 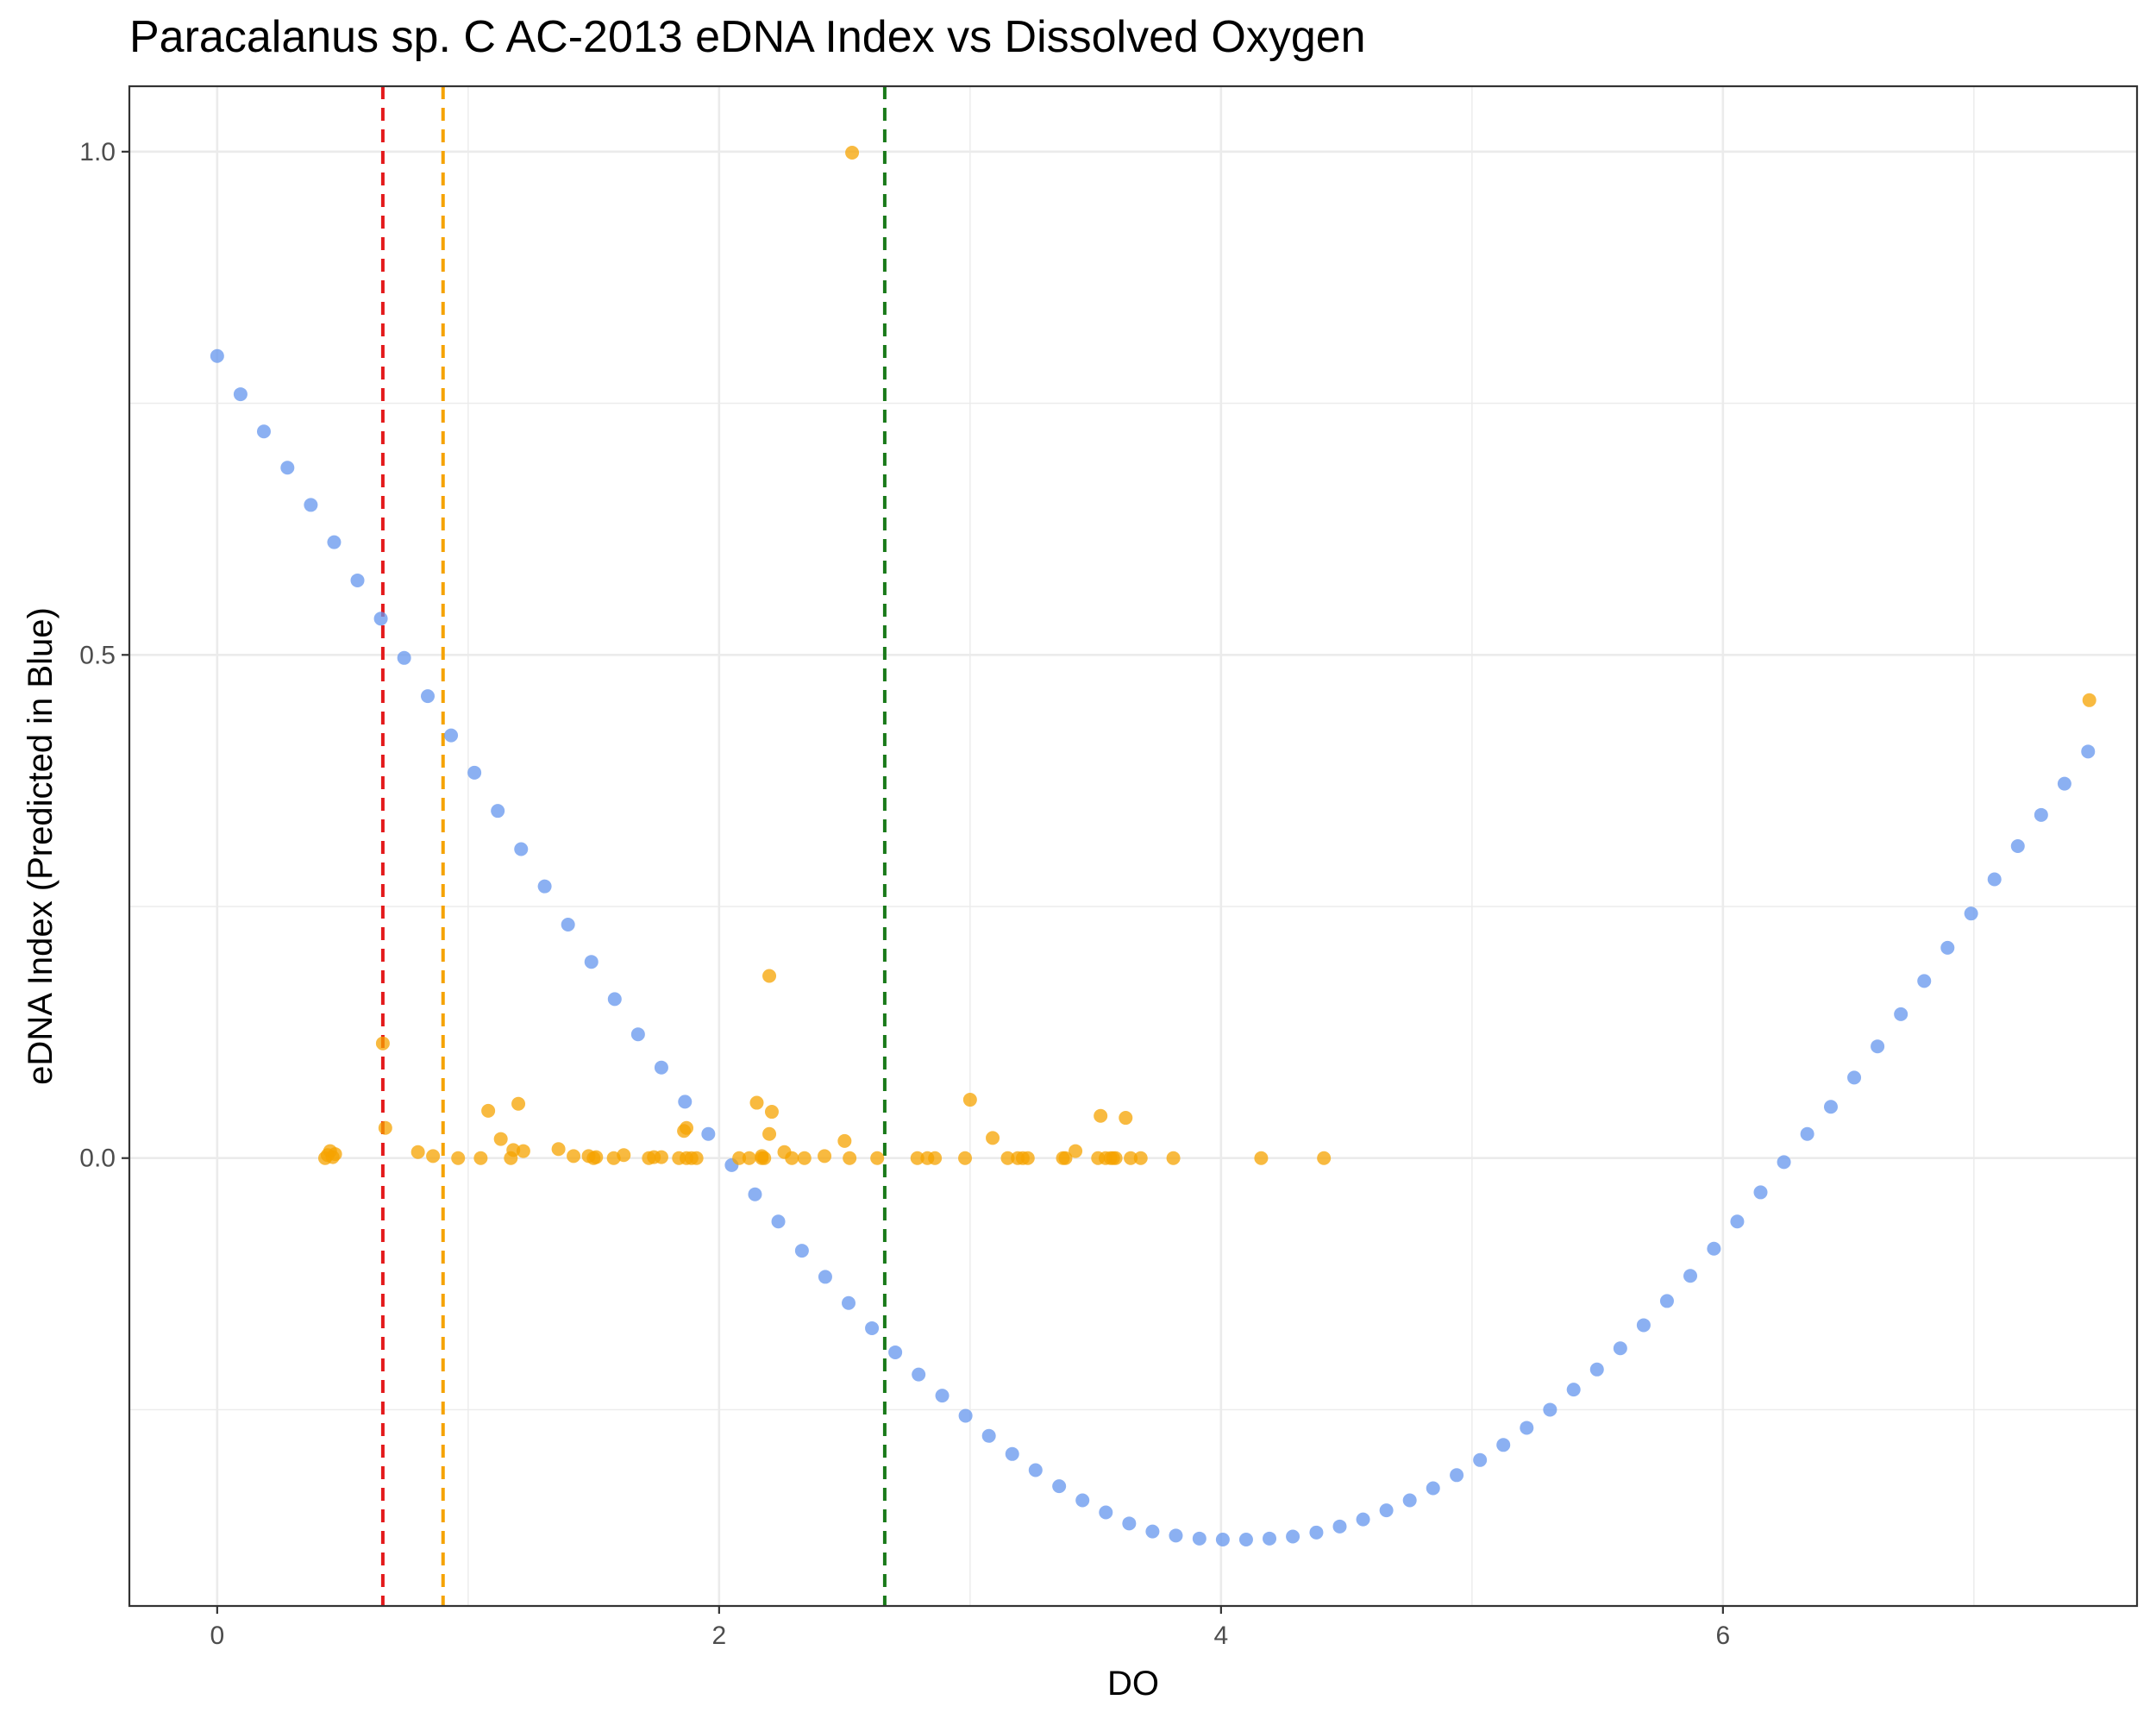 What do you see at coordinates (97, 1159) in the screenshot?
I see `y-tick-label: 0.0` at bounding box center [97, 1159].